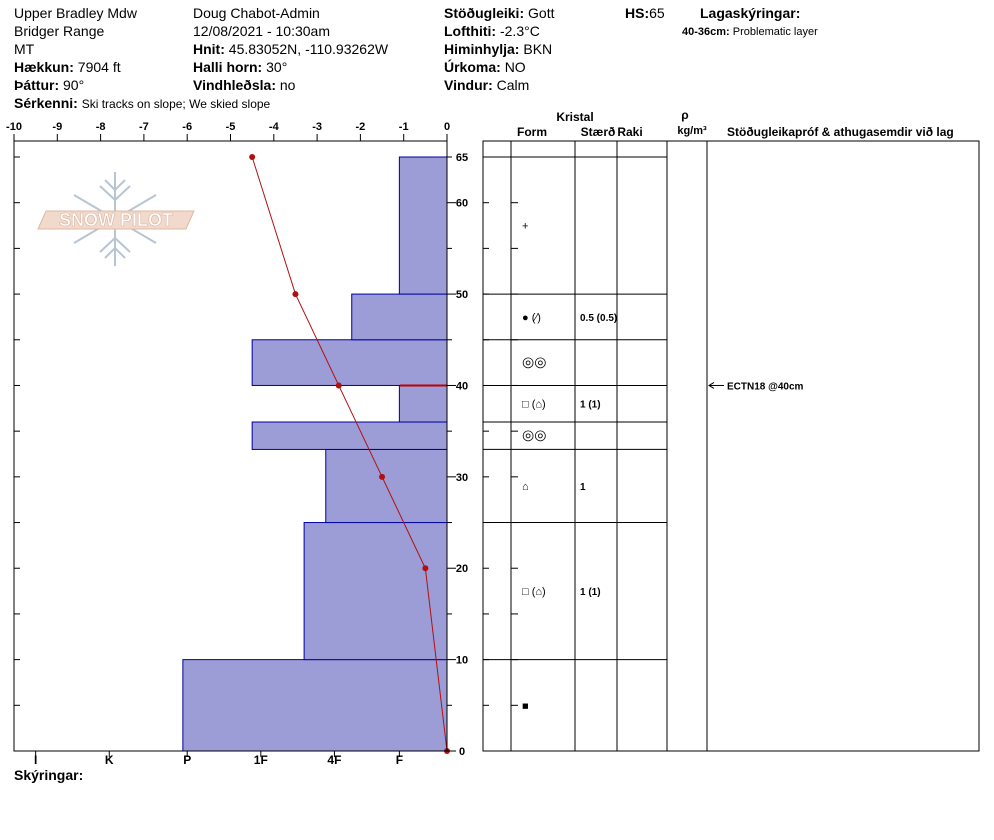 This screenshot has width=994, height=840. What do you see at coordinates (308, 49) in the screenshot?
I see `coordinates-value: 45.83052N, -110.93262W` at bounding box center [308, 49].